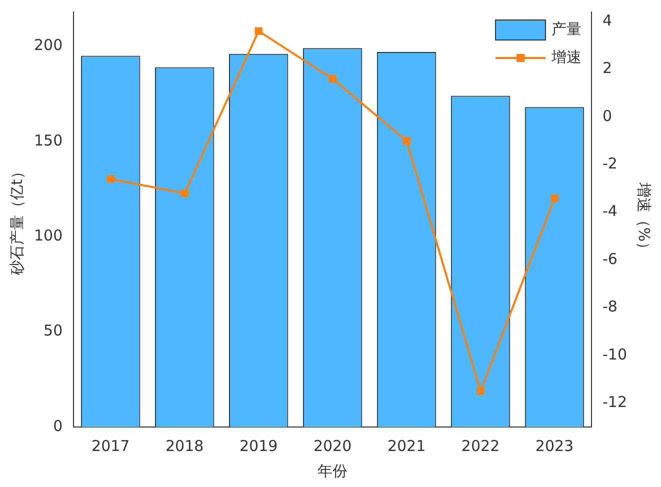  Describe the element at coordinates (53, 331) in the screenshot. I see `y-tick-label: 50` at that location.